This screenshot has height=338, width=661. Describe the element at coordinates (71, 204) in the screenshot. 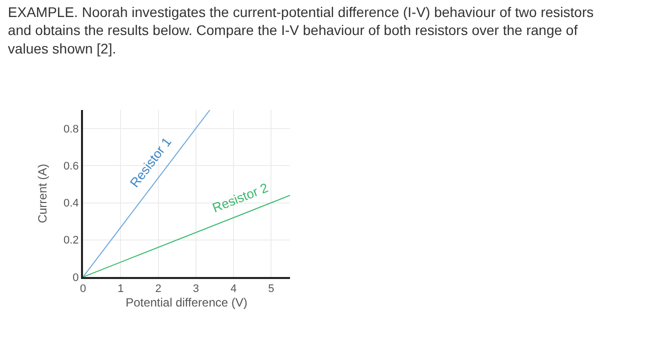

I see `y-tick-label: 0.4` at that location.